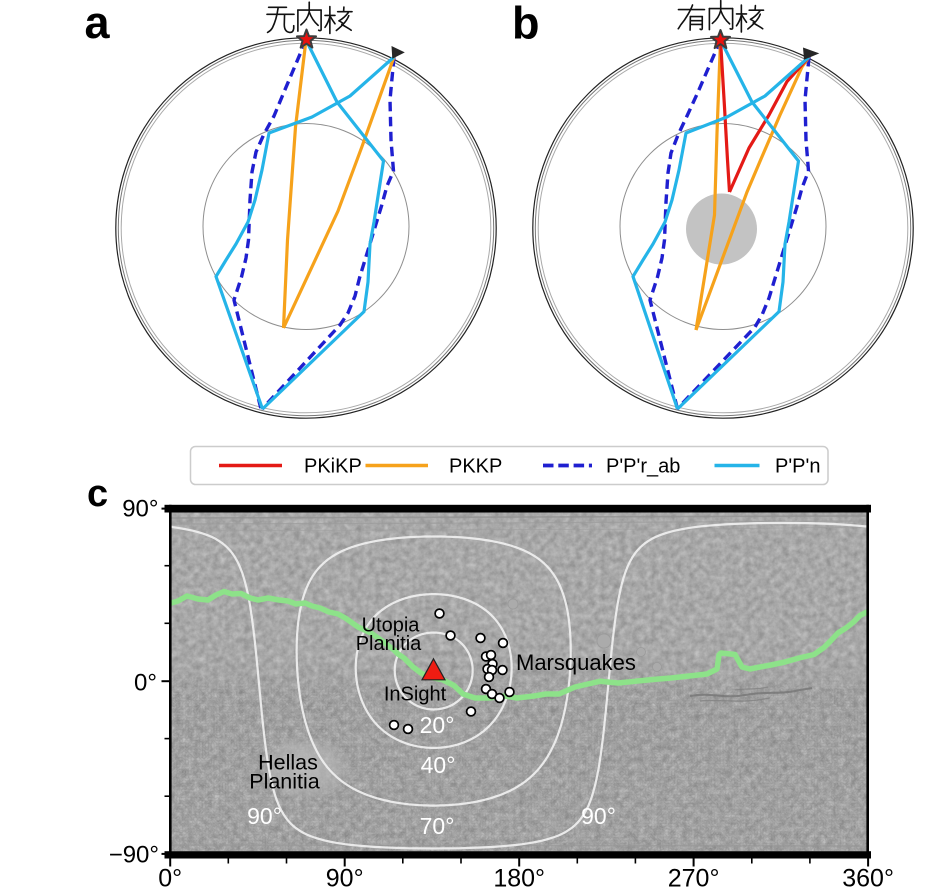  Describe the element at coordinates (134, 855) in the screenshot. I see `svg-text: −90°` at that location.